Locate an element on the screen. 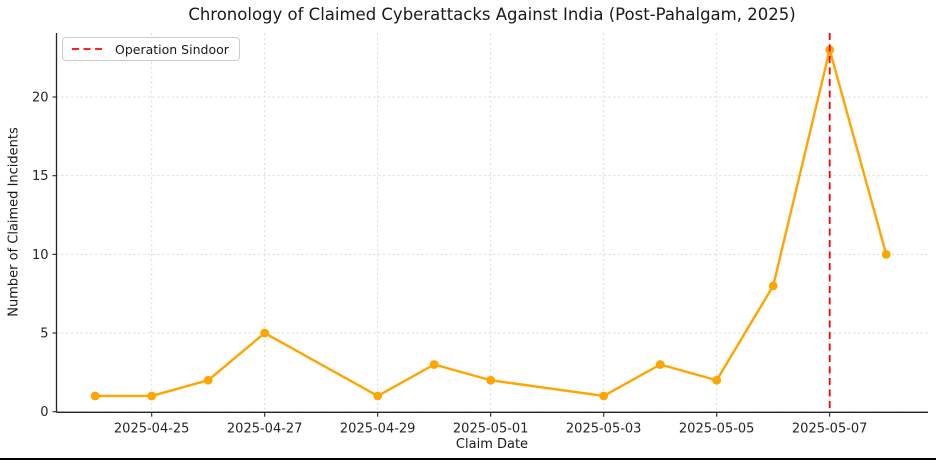 Image resolution: width=936 pixels, height=464 pixels. y-tick-label: 10 is located at coordinates (40, 255).